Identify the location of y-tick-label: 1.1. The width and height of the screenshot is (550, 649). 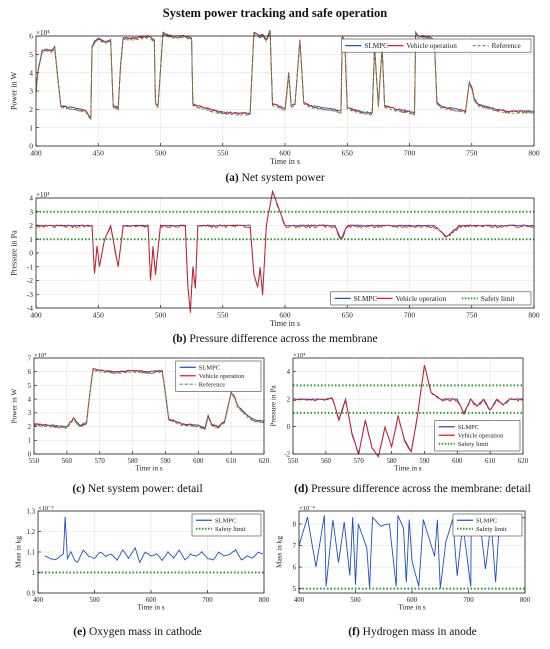
(31, 552).